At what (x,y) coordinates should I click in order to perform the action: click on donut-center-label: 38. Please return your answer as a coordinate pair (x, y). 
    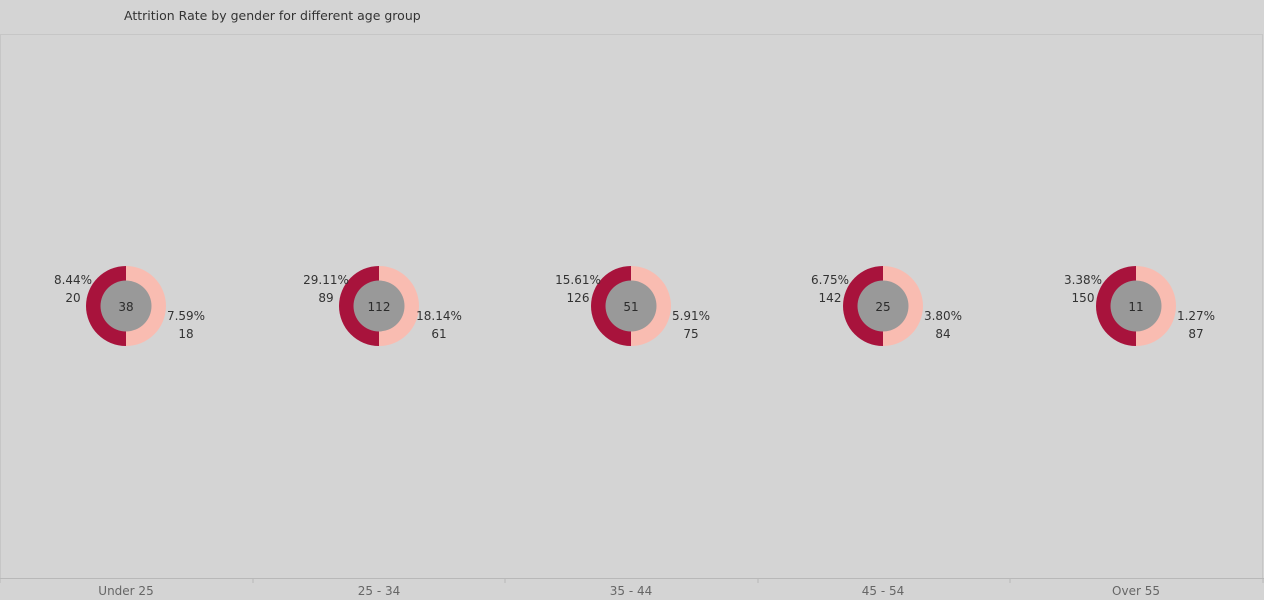
    Looking at the image, I should click on (125, 307).